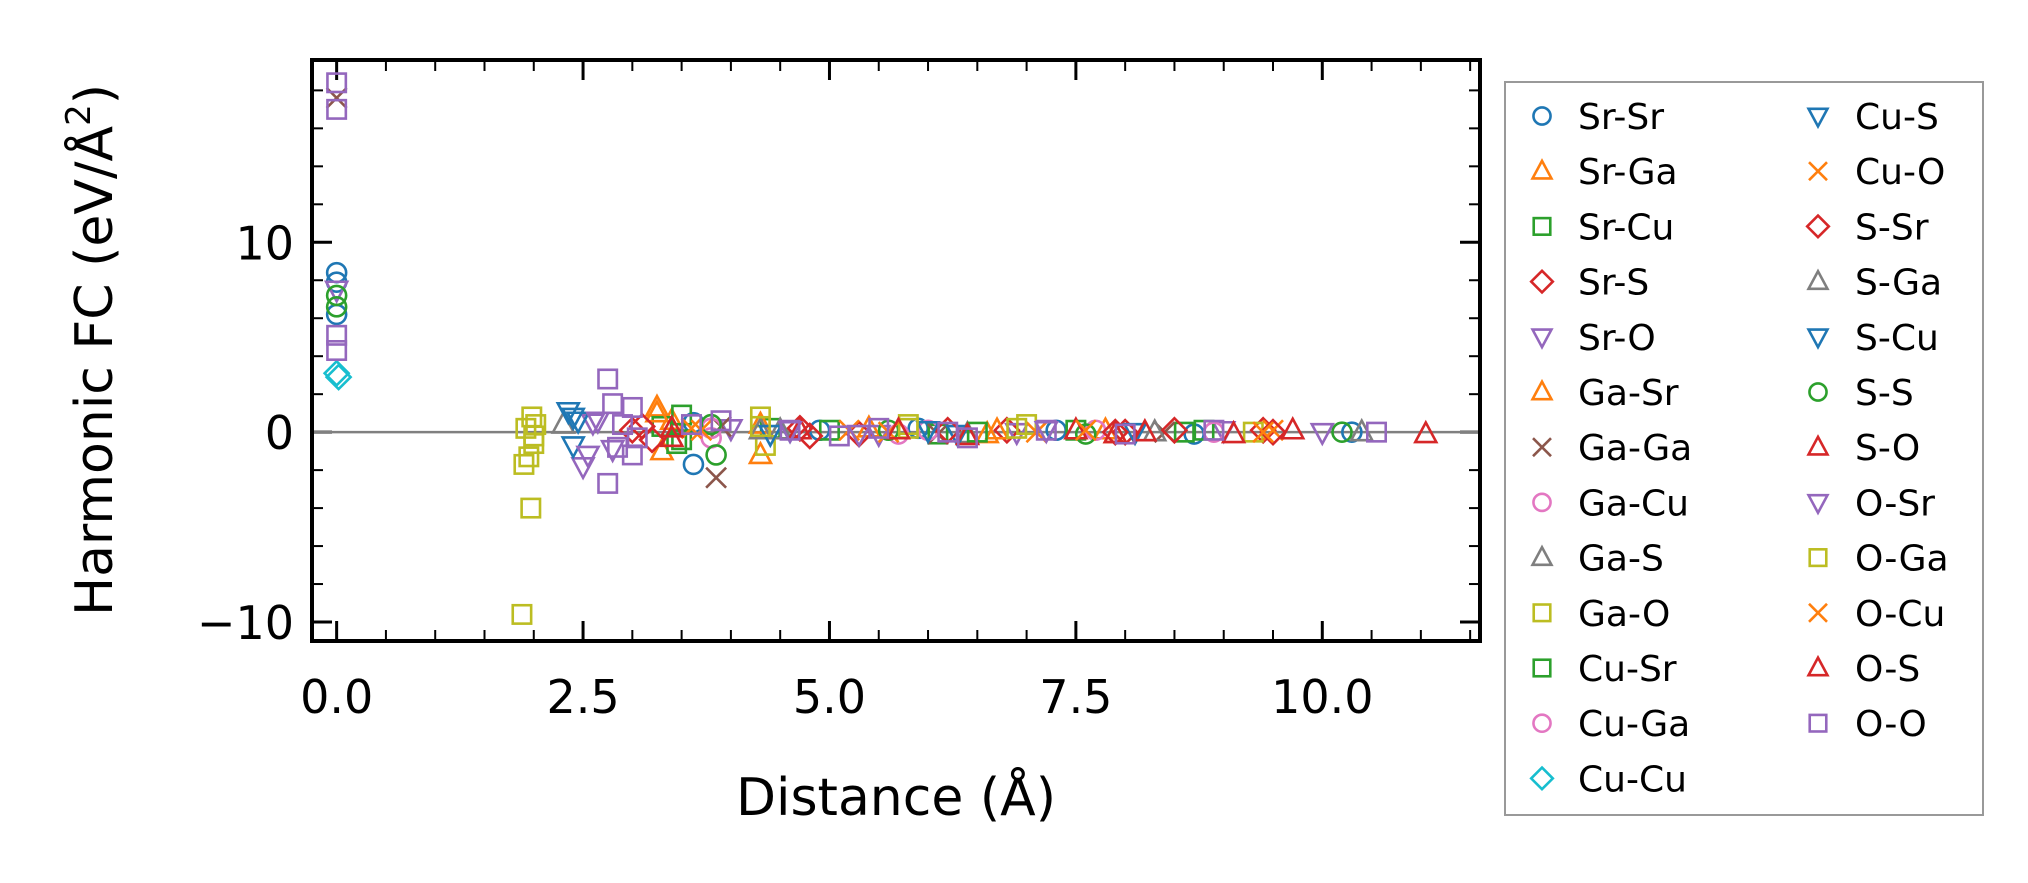  Describe the element at coordinates (1635, 448) in the screenshot. I see `legend-label: Ga-Ga` at that location.